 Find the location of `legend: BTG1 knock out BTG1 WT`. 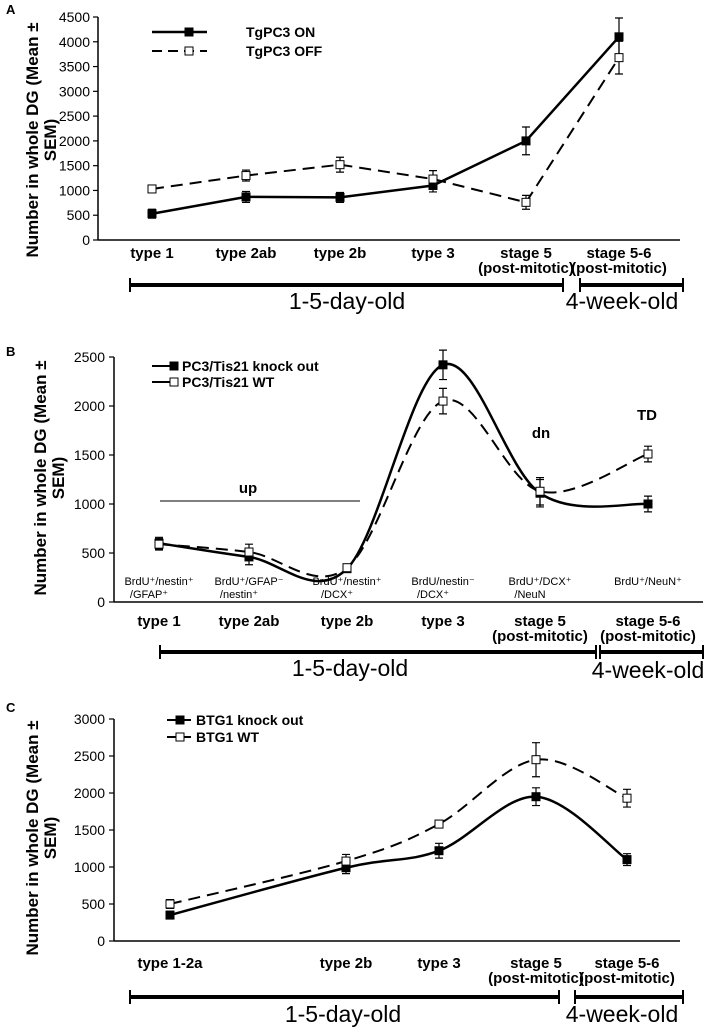

legend: BTG1 knock out BTG1 WT is located at coordinates (235, 728).